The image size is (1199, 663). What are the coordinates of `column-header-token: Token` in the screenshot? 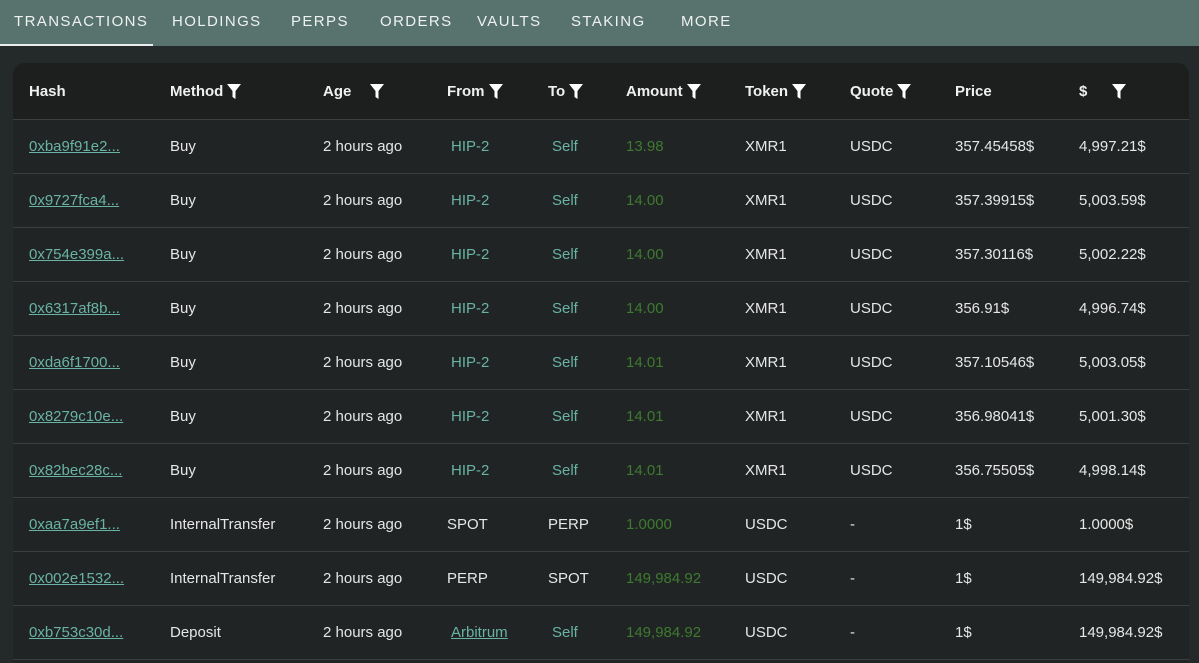 It's located at (776, 91).